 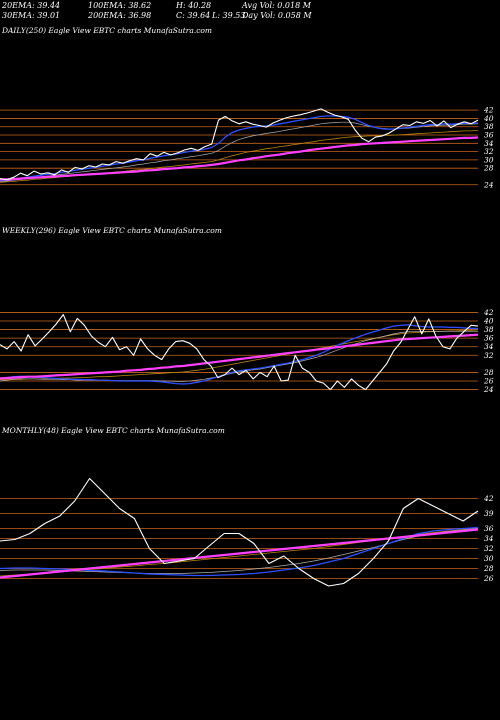 What do you see at coordinates (31, 15) in the screenshot?
I see `stat-ema30: 30EMA: 39.01` at bounding box center [31, 15].